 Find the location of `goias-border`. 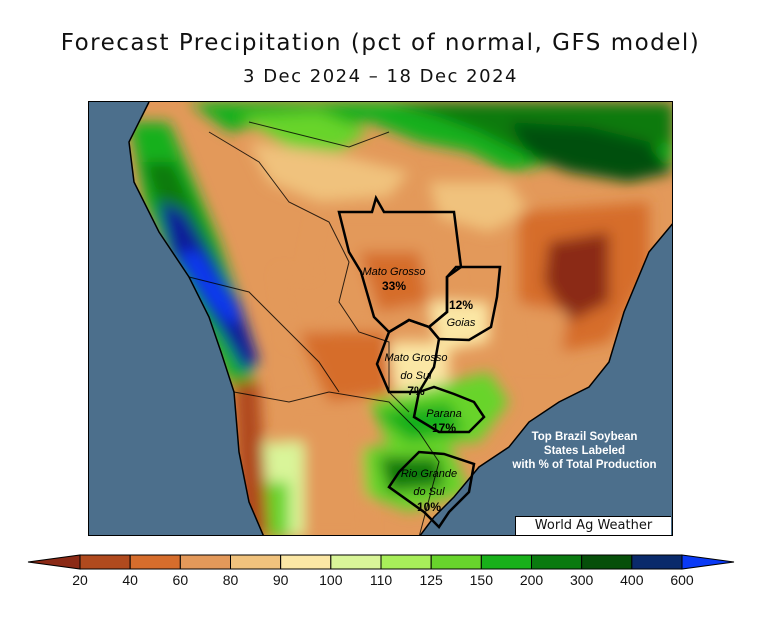

goias-border is located at coordinates (464, 303).